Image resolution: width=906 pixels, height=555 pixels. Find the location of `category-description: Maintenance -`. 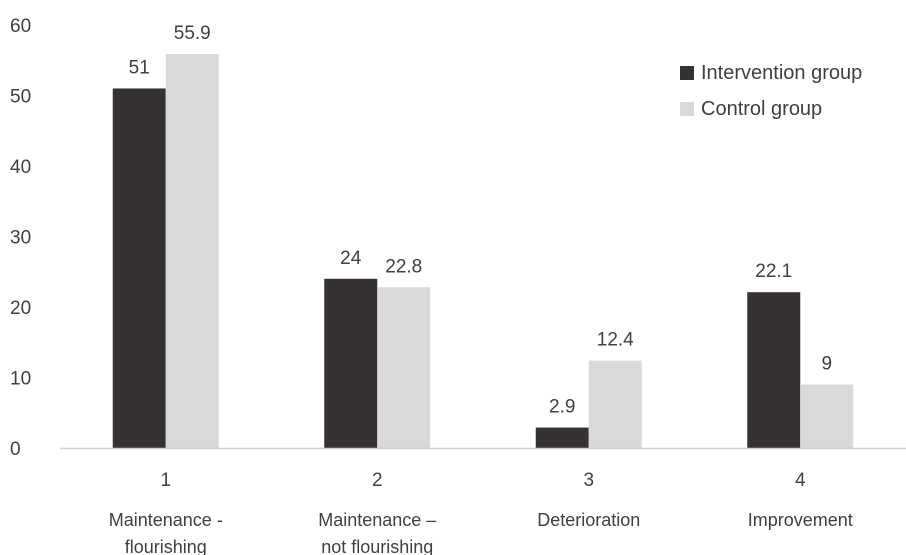

category-description: Maintenance - is located at coordinates (166, 520).